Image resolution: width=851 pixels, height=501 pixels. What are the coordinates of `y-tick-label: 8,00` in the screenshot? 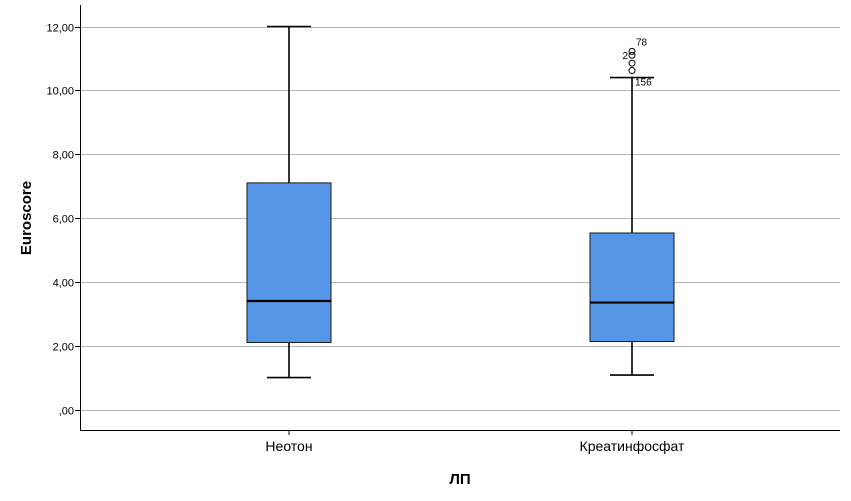 It's located at (63, 156).